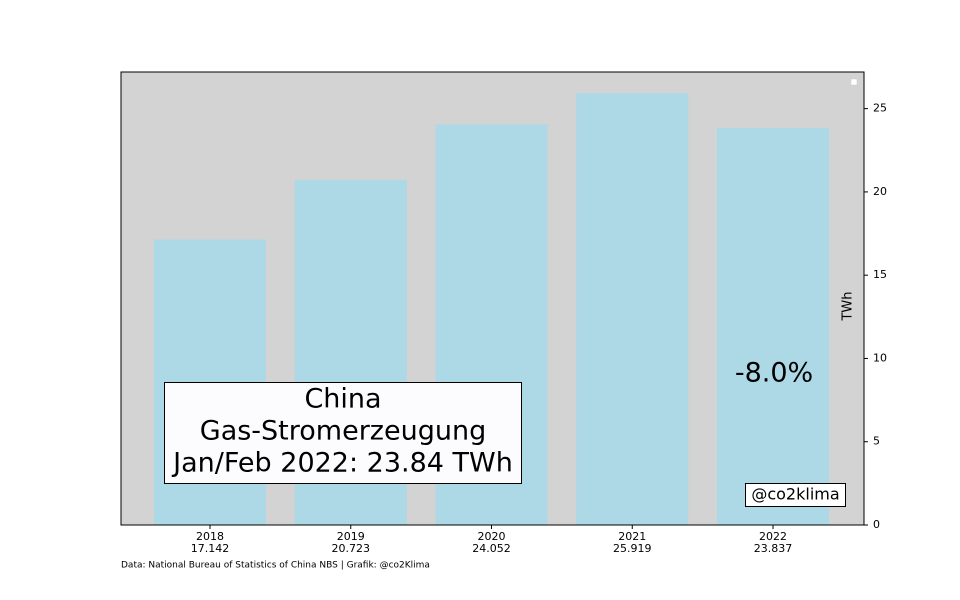 The image size is (960, 600). What do you see at coordinates (848, 306) in the screenshot?
I see `y-axis-label: TWh` at bounding box center [848, 306].